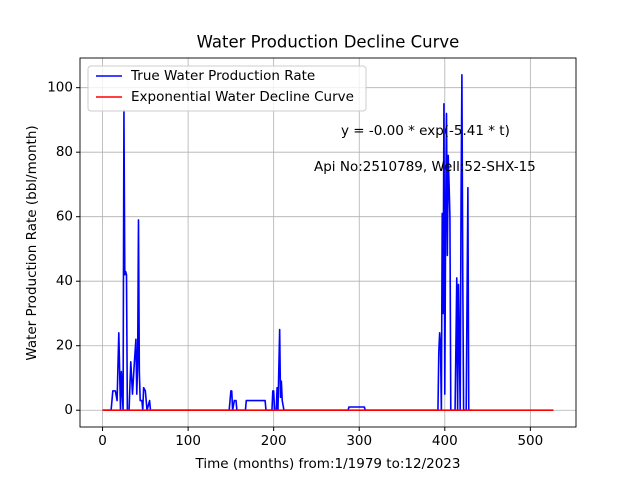  What do you see at coordinates (359, 441) in the screenshot?
I see `x-tick-label: 300` at bounding box center [359, 441].